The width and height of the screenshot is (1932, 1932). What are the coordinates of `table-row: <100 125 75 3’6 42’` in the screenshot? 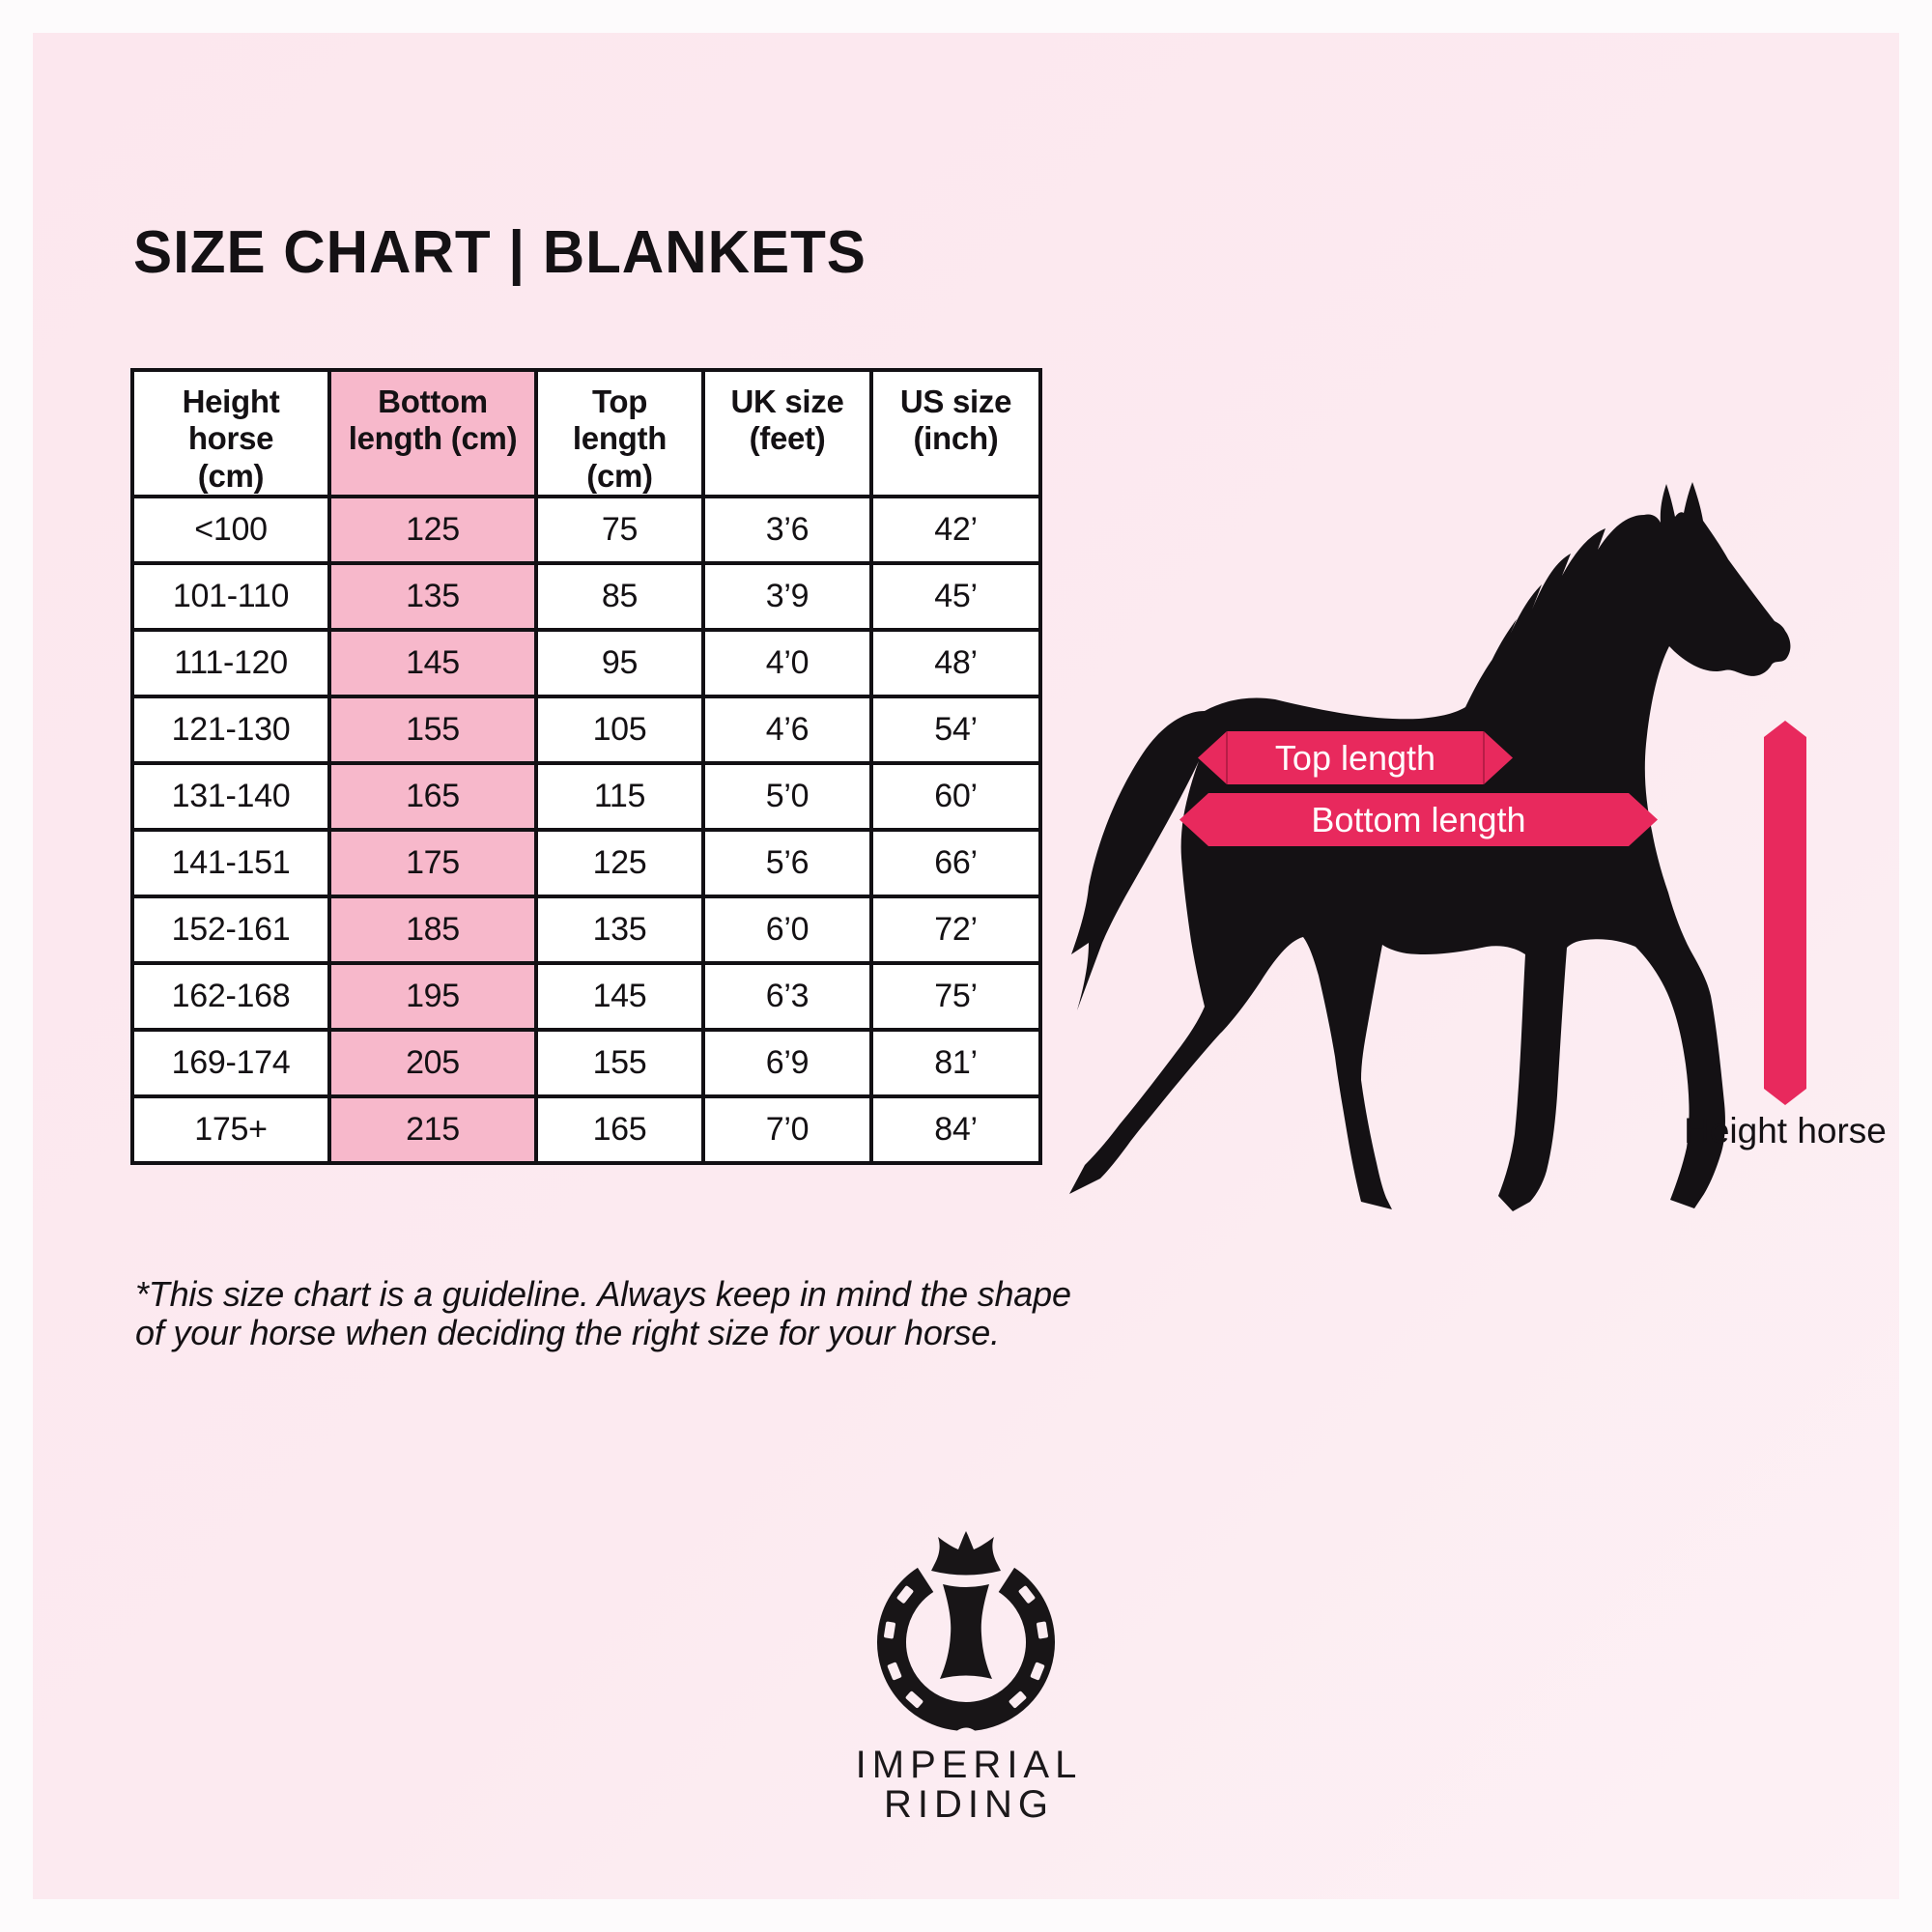 It's located at (586, 529).